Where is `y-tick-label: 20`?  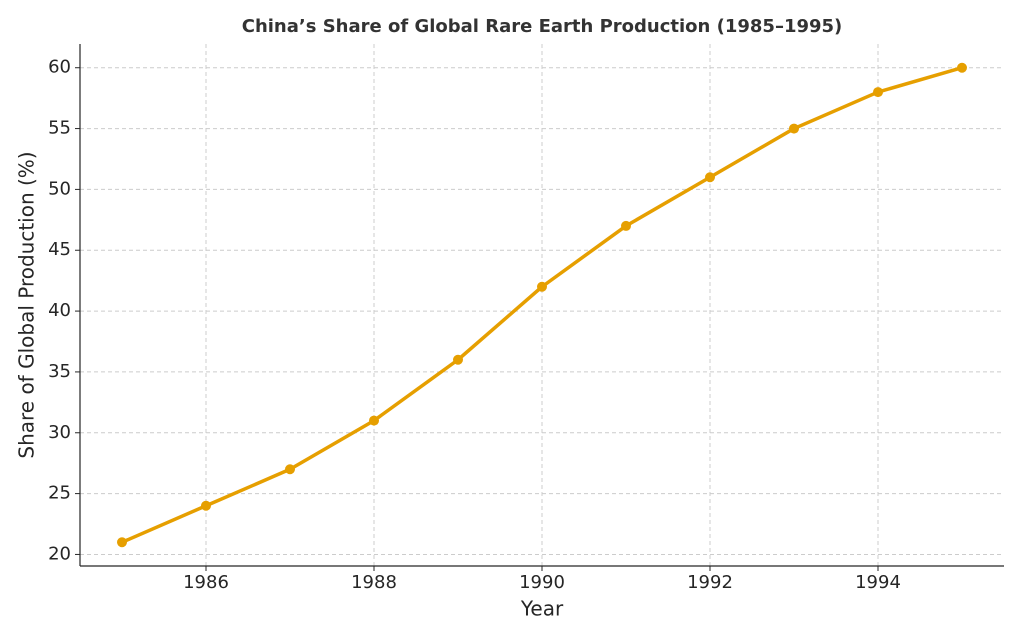 y-tick-label: 20 is located at coordinates (59, 553).